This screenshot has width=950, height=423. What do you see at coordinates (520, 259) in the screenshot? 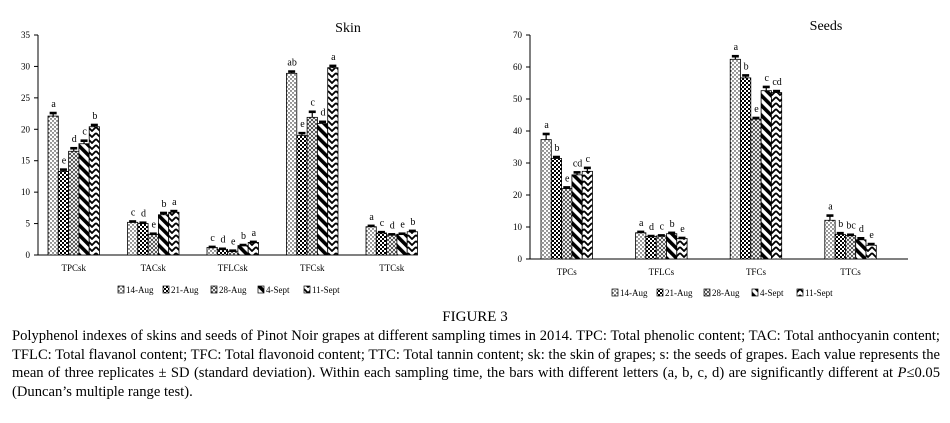
I see `y-tick-label: 0` at bounding box center [520, 259].